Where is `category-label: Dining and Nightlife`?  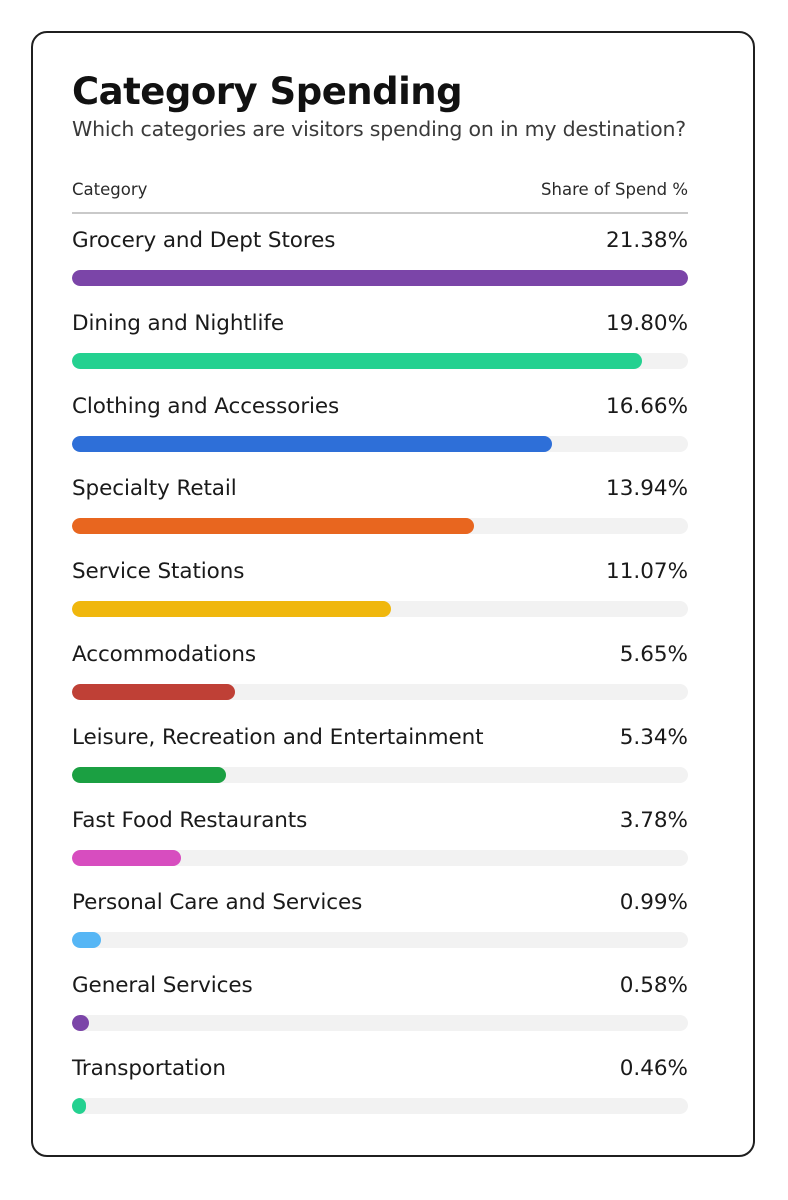
category-label: Dining and Nightlife is located at coordinates (178, 323).